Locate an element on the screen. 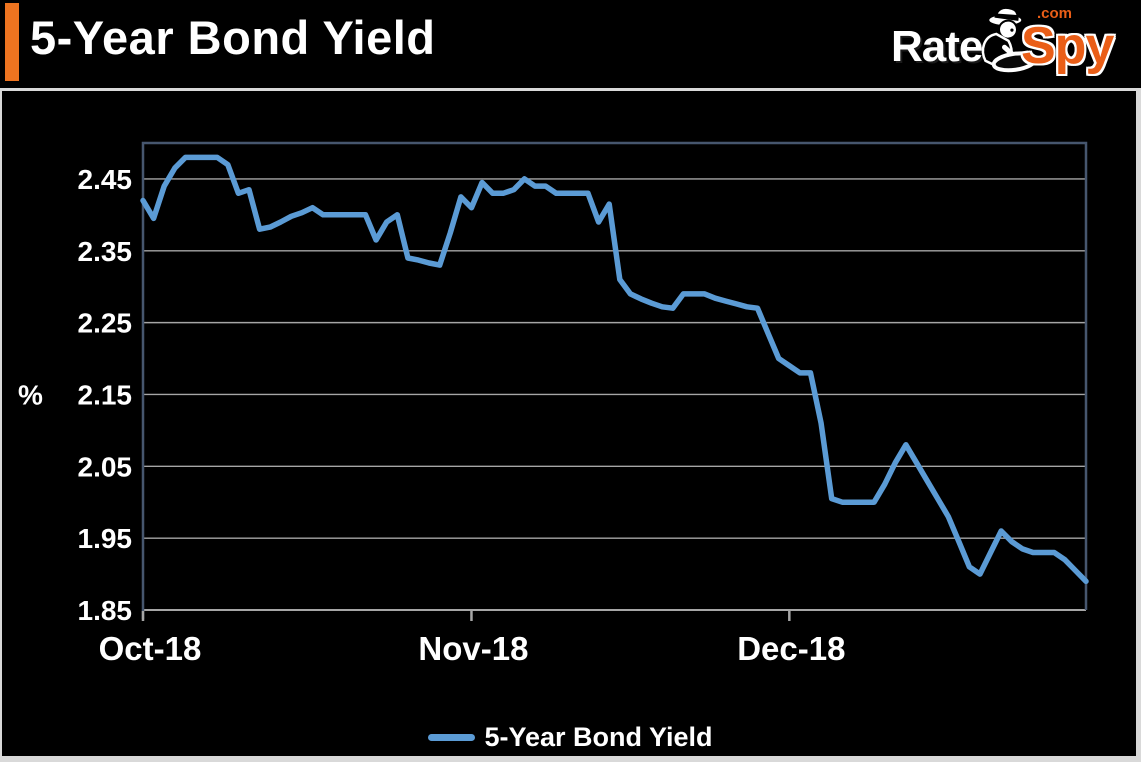 The height and width of the screenshot is (762, 1141). y-axis-label: 1.85 is located at coordinates (105, 610).